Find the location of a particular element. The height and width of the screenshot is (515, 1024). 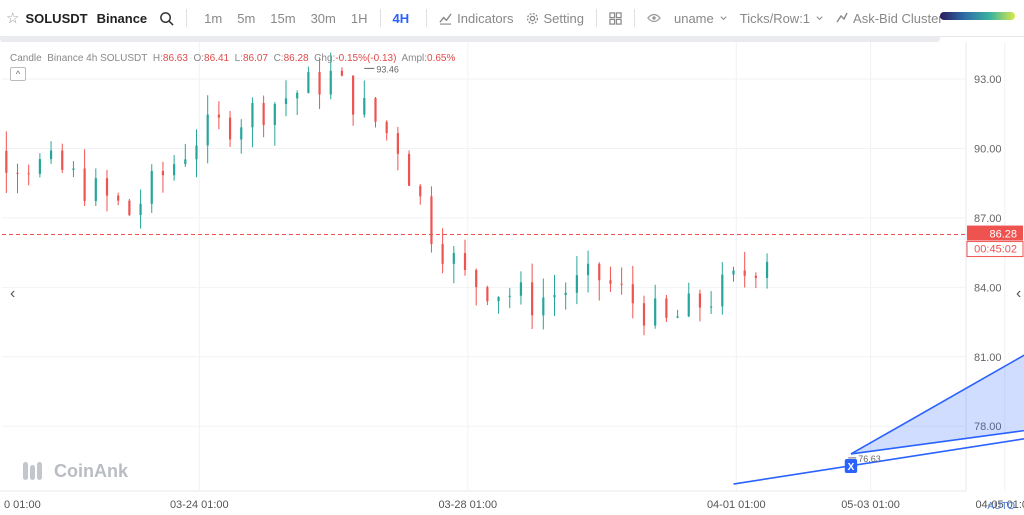

indicators-button: Indicators is located at coordinates (476, 18).